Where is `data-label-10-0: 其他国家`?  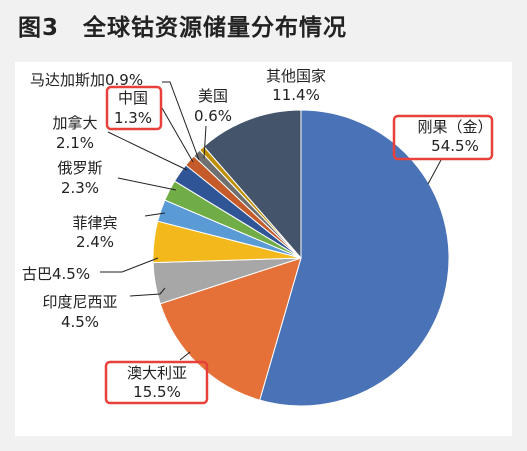
data-label-10-0: 其他国家 is located at coordinates (296, 76).